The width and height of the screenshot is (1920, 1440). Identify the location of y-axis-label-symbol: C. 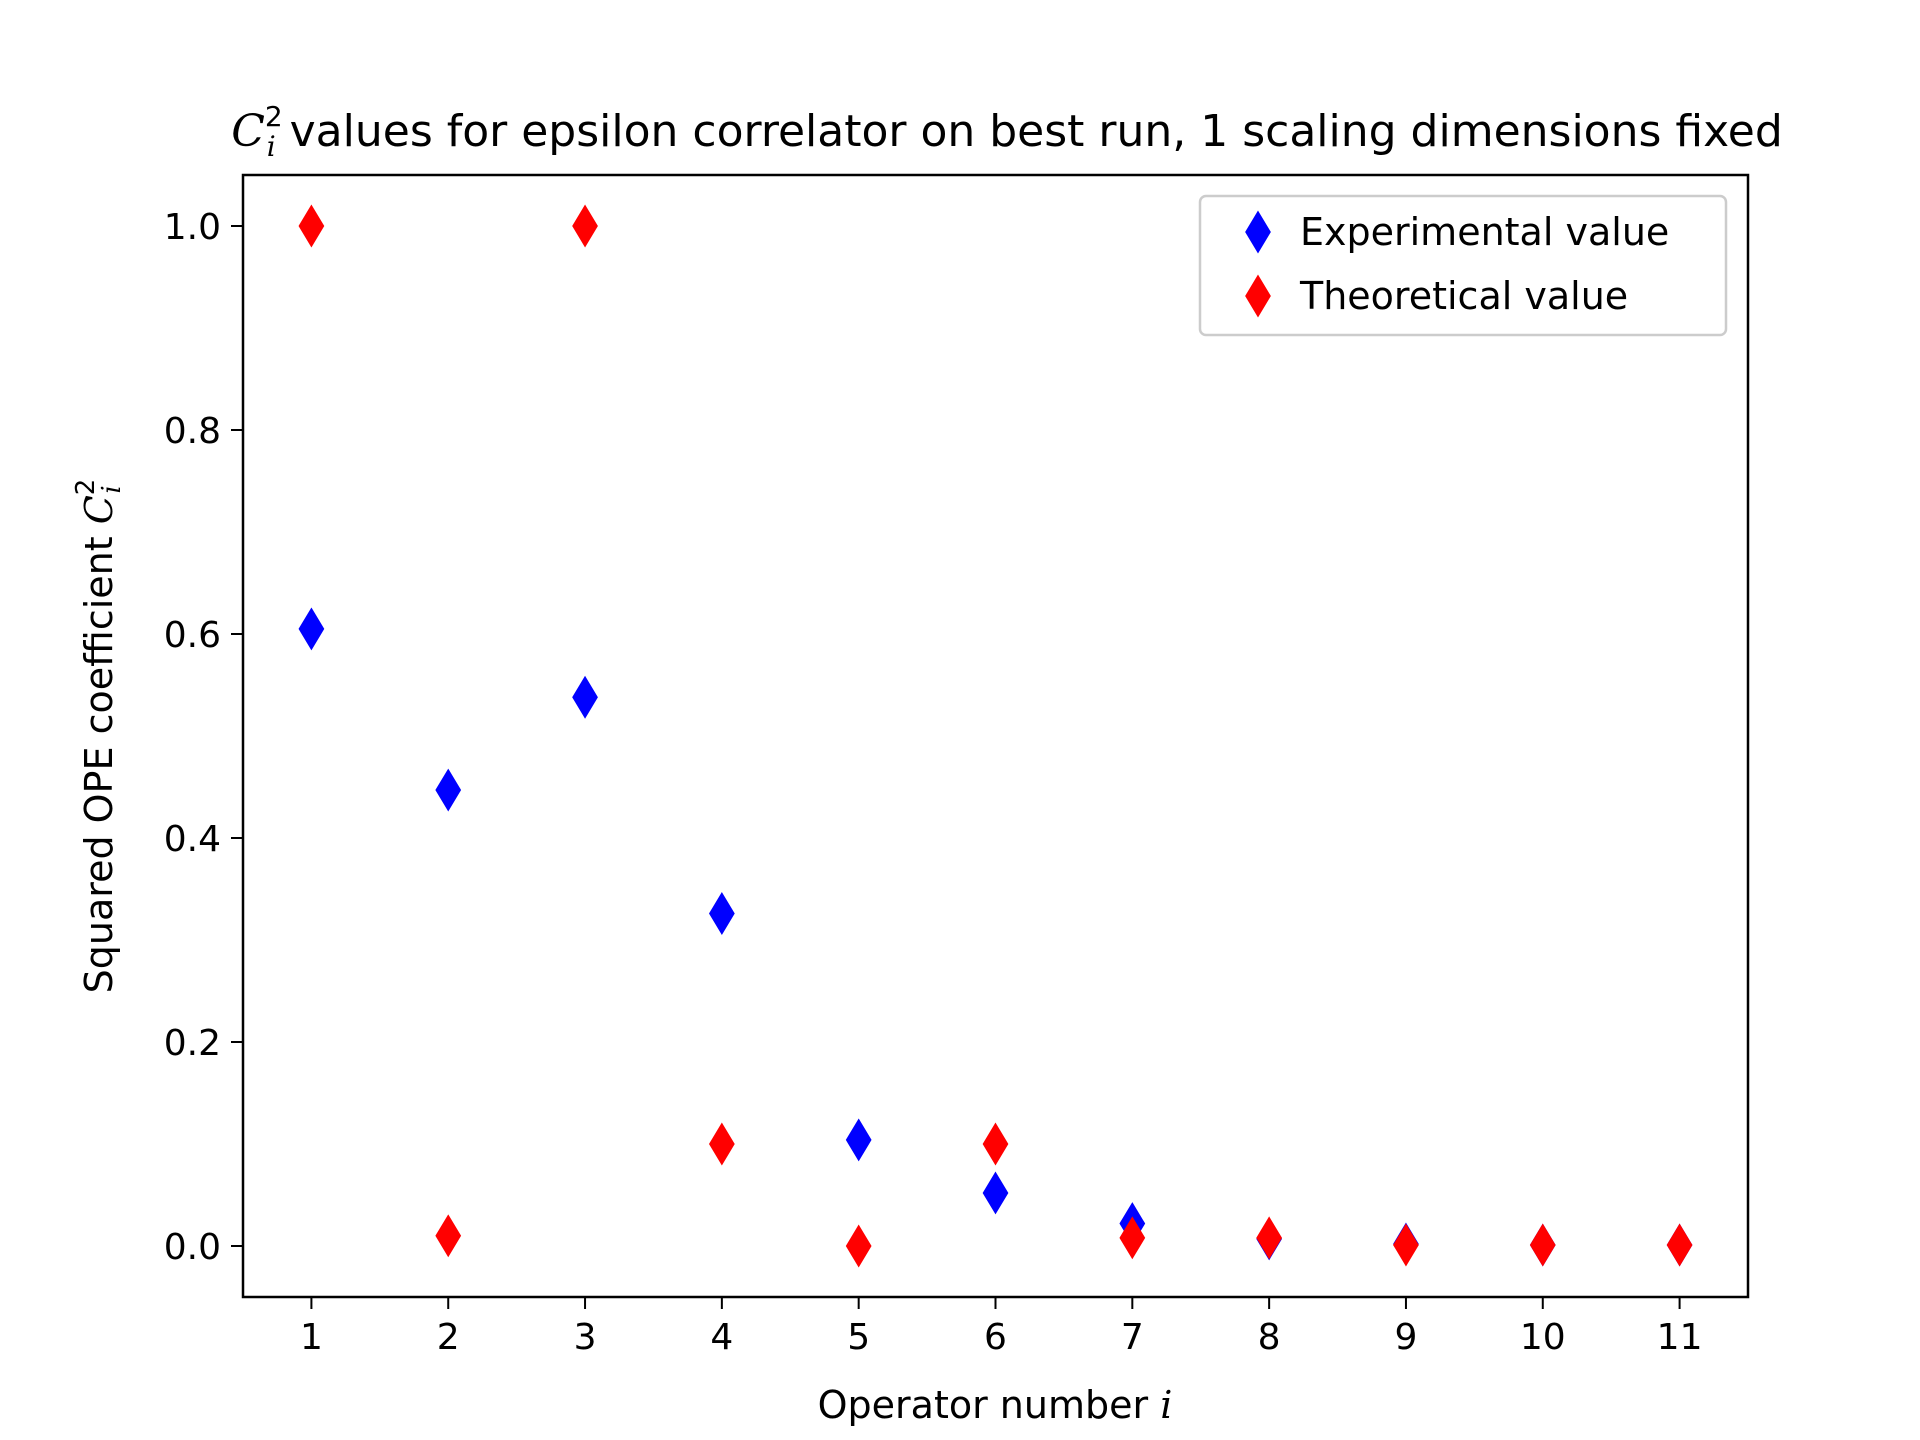
(99, 509).